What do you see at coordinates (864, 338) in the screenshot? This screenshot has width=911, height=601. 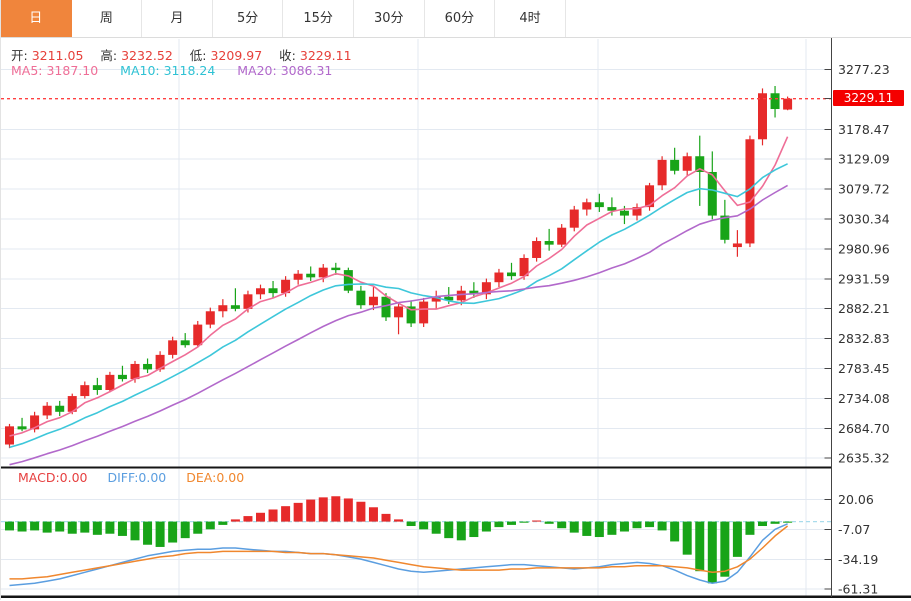 I see `svg-text: 2832.83` at bounding box center [864, 338].